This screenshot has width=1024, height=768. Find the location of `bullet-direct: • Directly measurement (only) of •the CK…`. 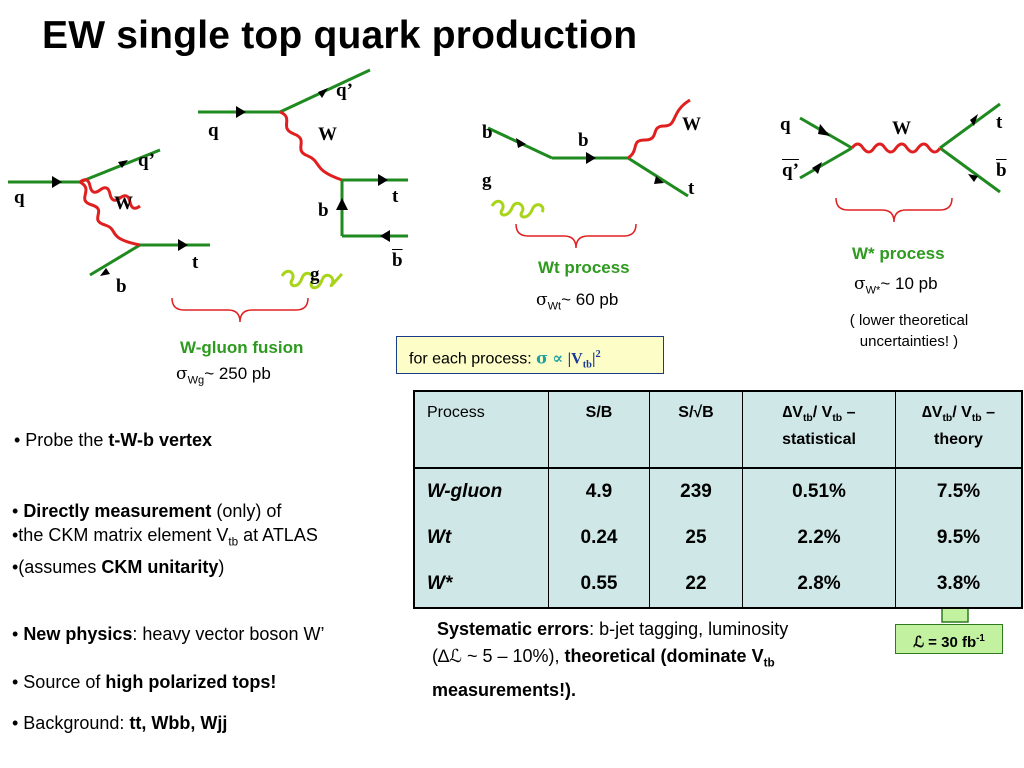

bullet-direct: • Directly measurement (only) of •the CK… is located at coordinates (165, 539).